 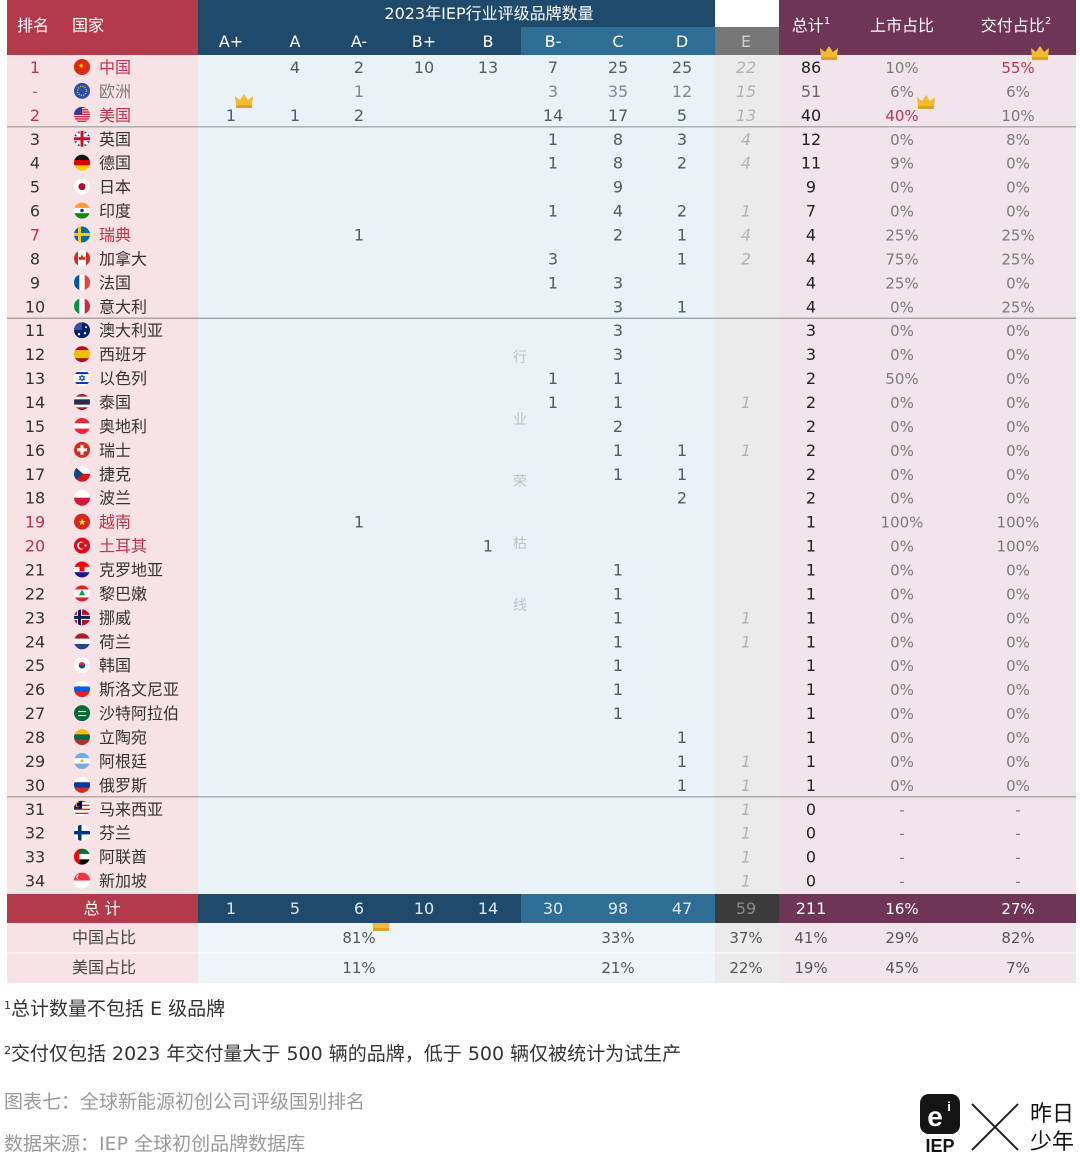 I want to click on thailand-flag-icon, so click(x=82, y=401).